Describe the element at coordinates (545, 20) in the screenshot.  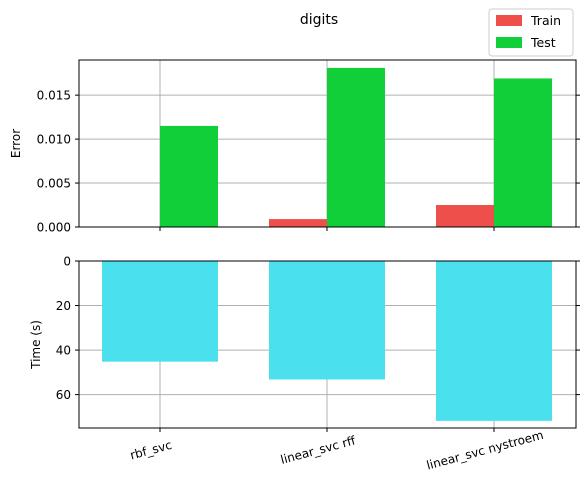
I see `legend-label-train: Train` at that location.